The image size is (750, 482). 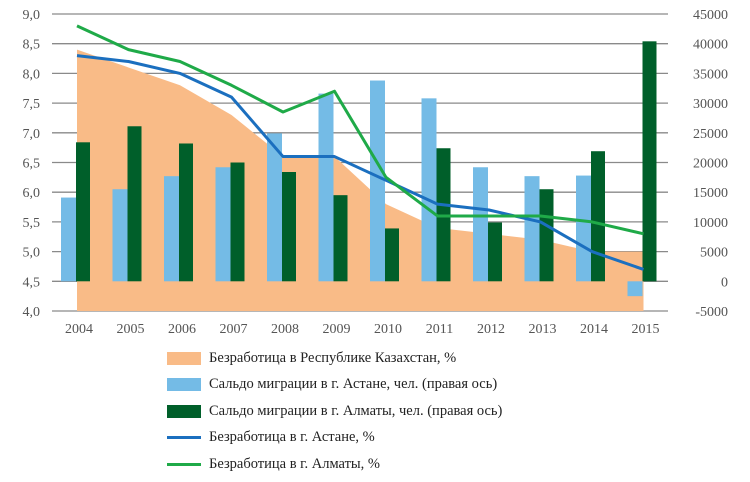 I want to click on right-tick-label: 10000, so click(x=710, y=223).